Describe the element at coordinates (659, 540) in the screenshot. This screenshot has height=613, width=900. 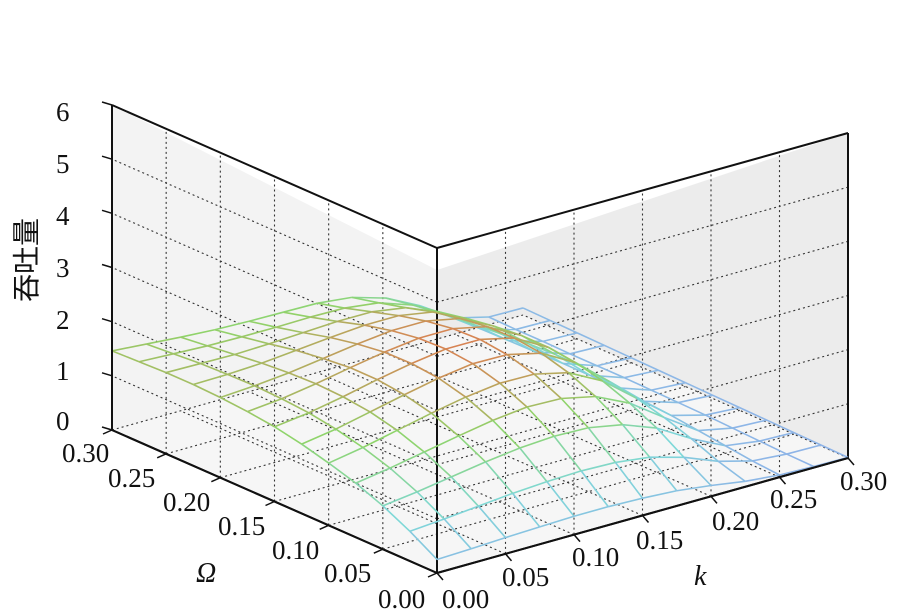
I see `k-tick-label: 0.15` at that location.